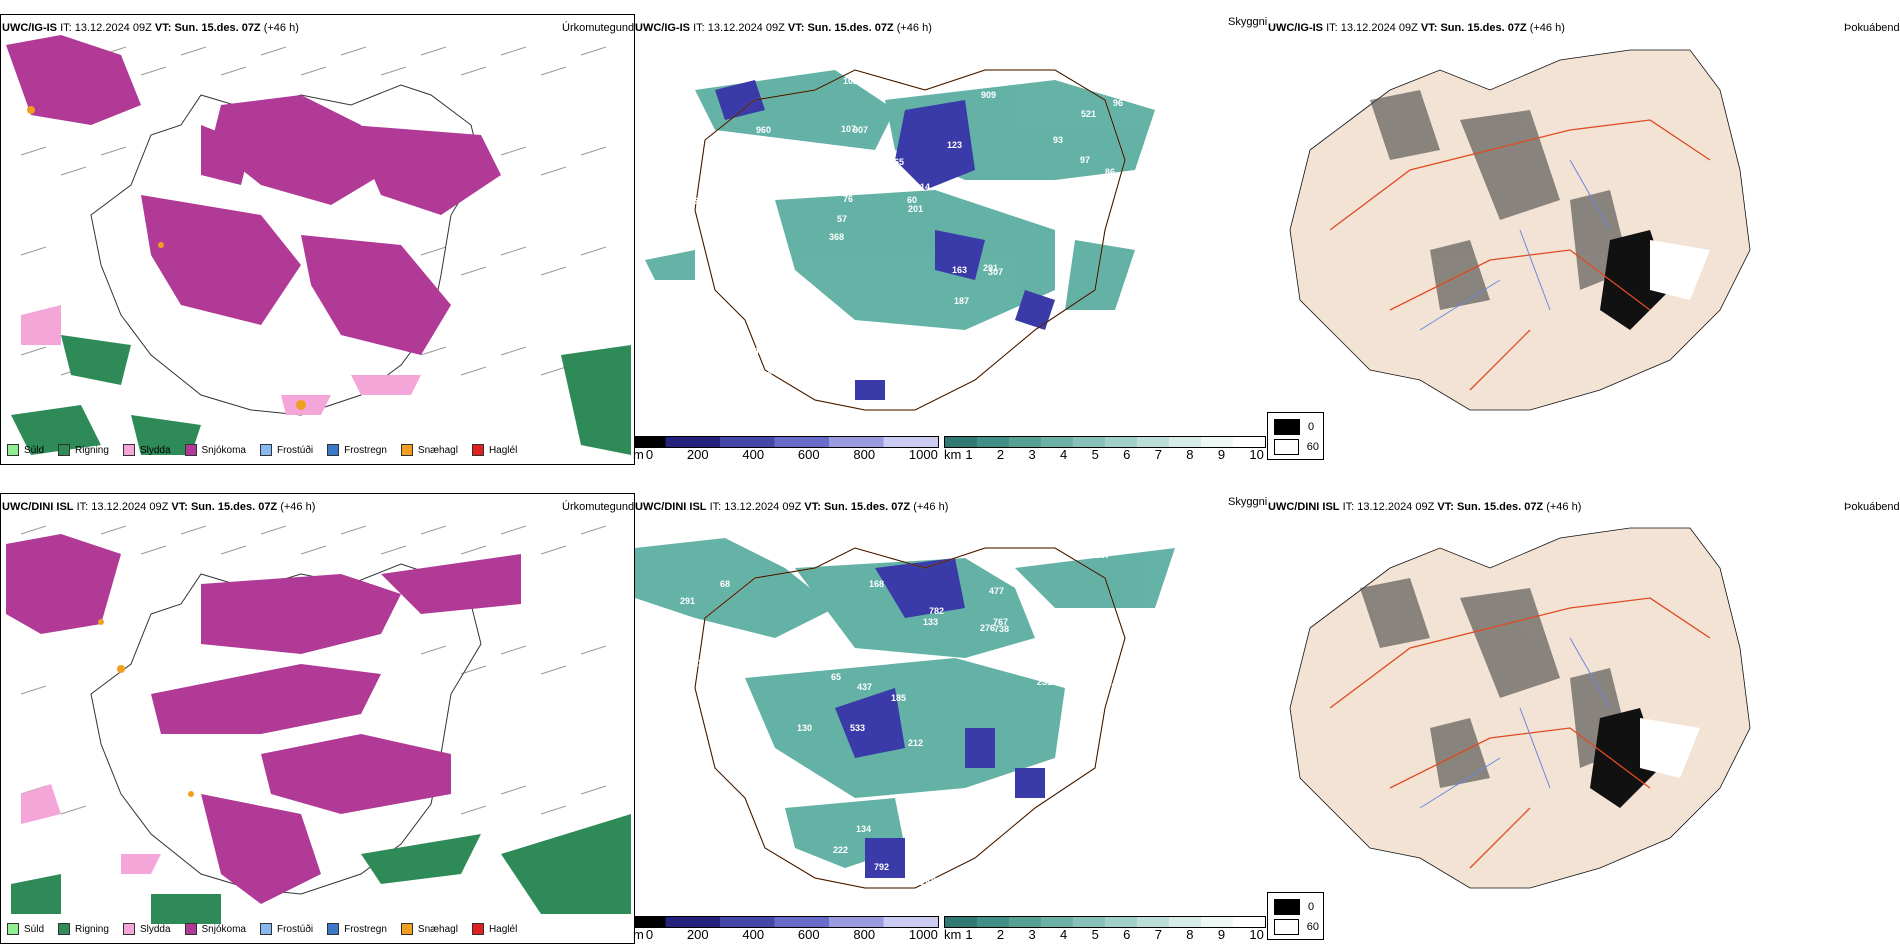  I want to click on visibility-height-label: 163, so click(959, 270).